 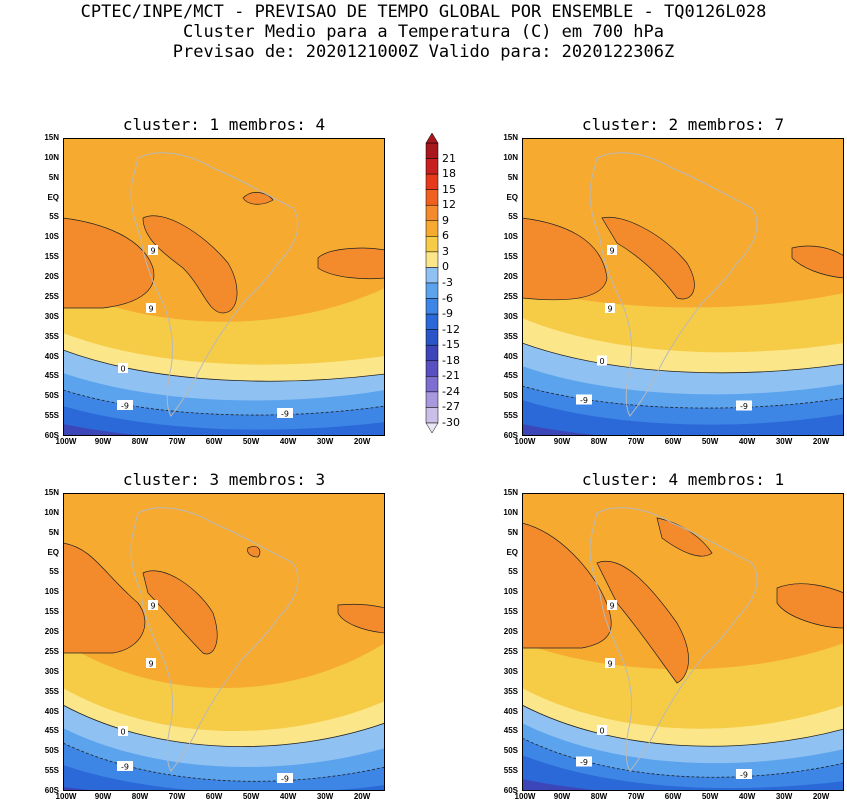 I want to click on colorbar-label: 15, so click(x=449, y=189).